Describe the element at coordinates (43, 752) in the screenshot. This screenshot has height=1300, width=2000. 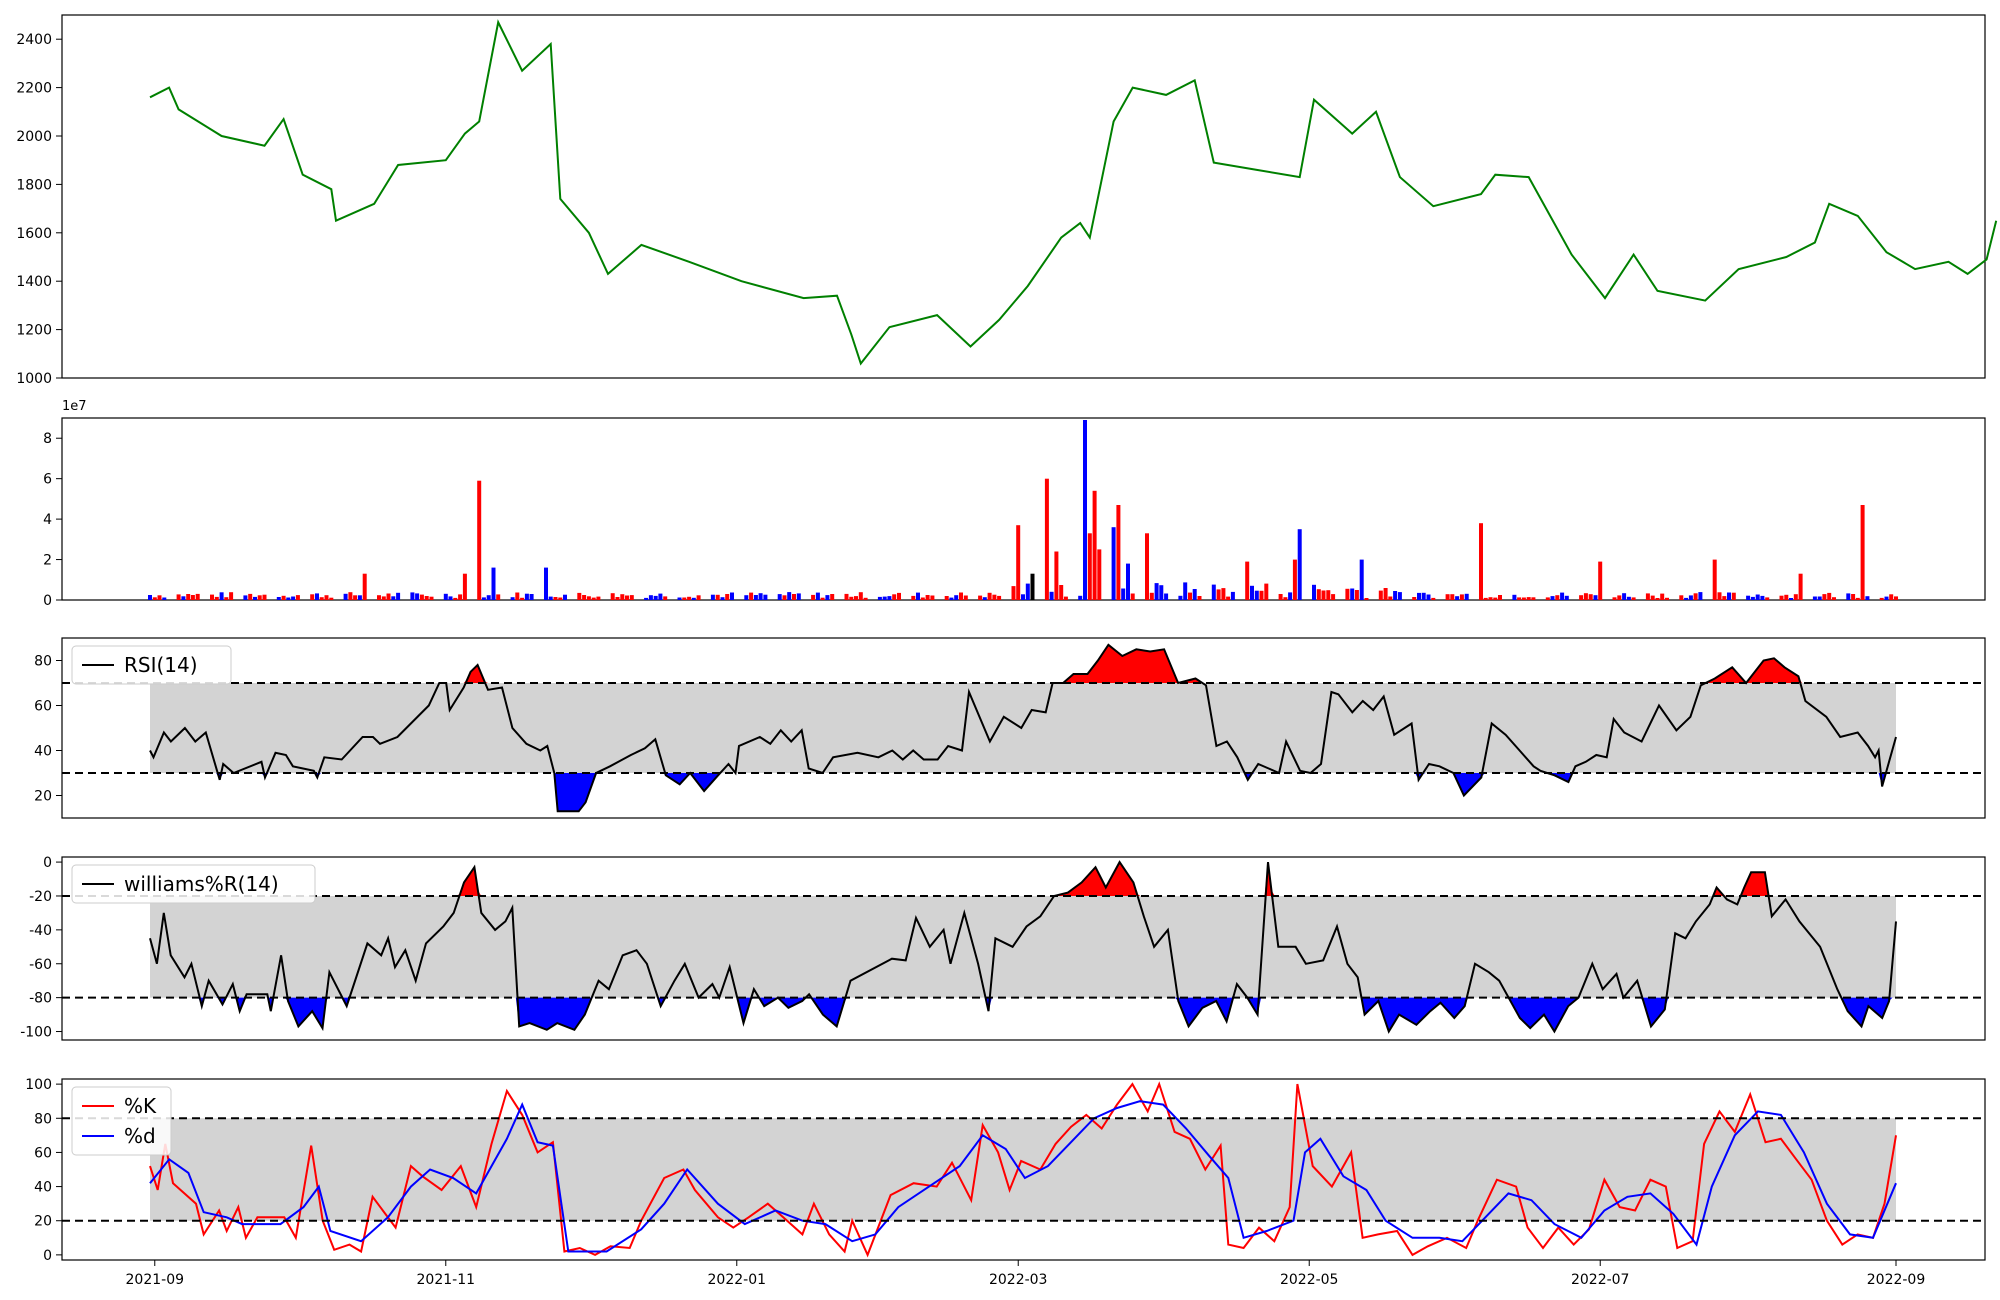
I see `rsi-ytick-label: 40` at that location.